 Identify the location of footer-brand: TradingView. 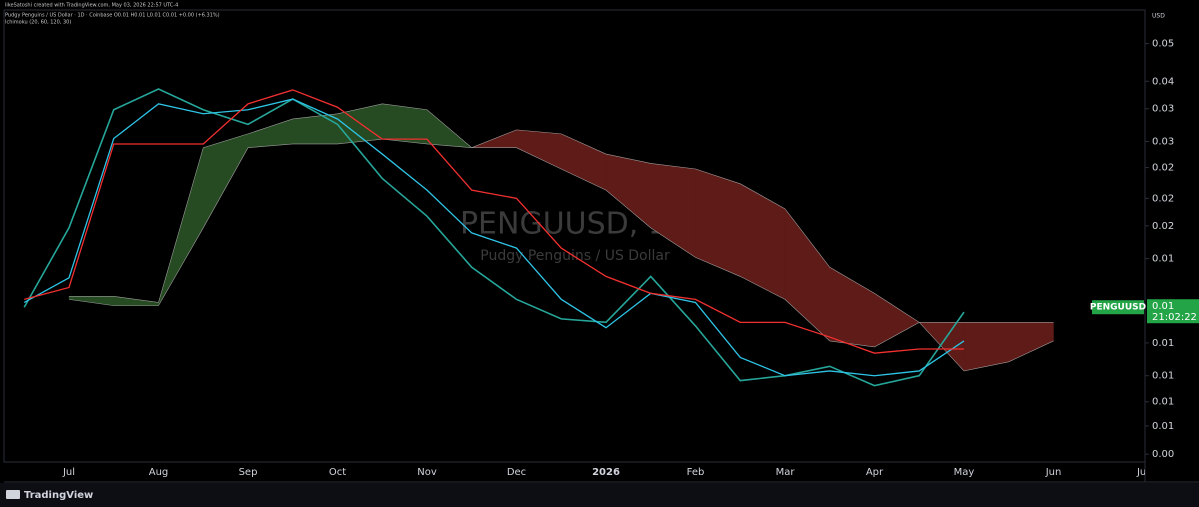
(58, 495).